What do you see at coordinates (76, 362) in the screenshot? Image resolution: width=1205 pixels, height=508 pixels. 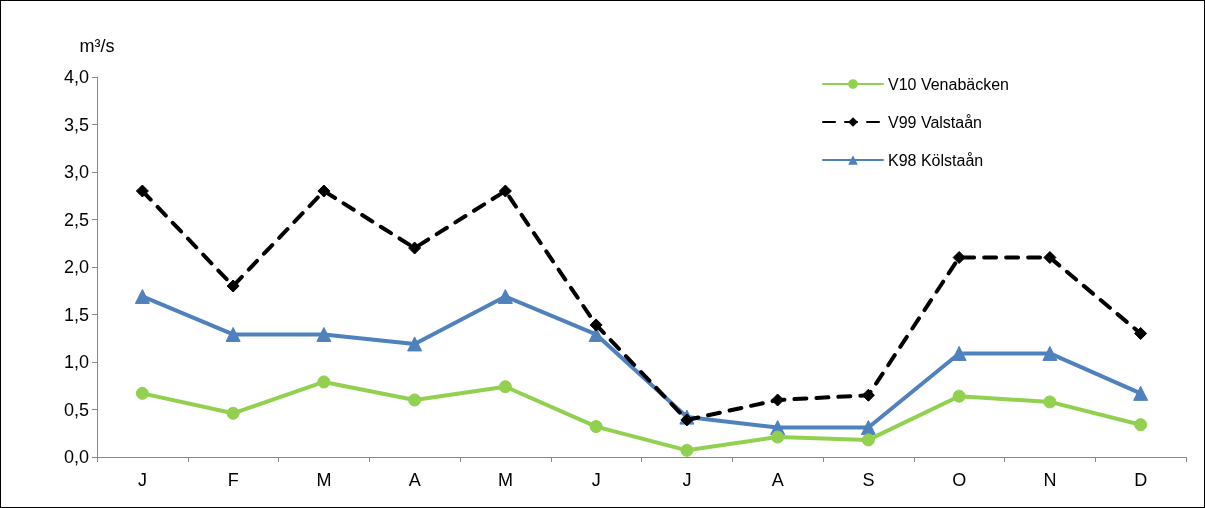 I see `y-tick-label: 1,0` at bounding box center [76, 362].